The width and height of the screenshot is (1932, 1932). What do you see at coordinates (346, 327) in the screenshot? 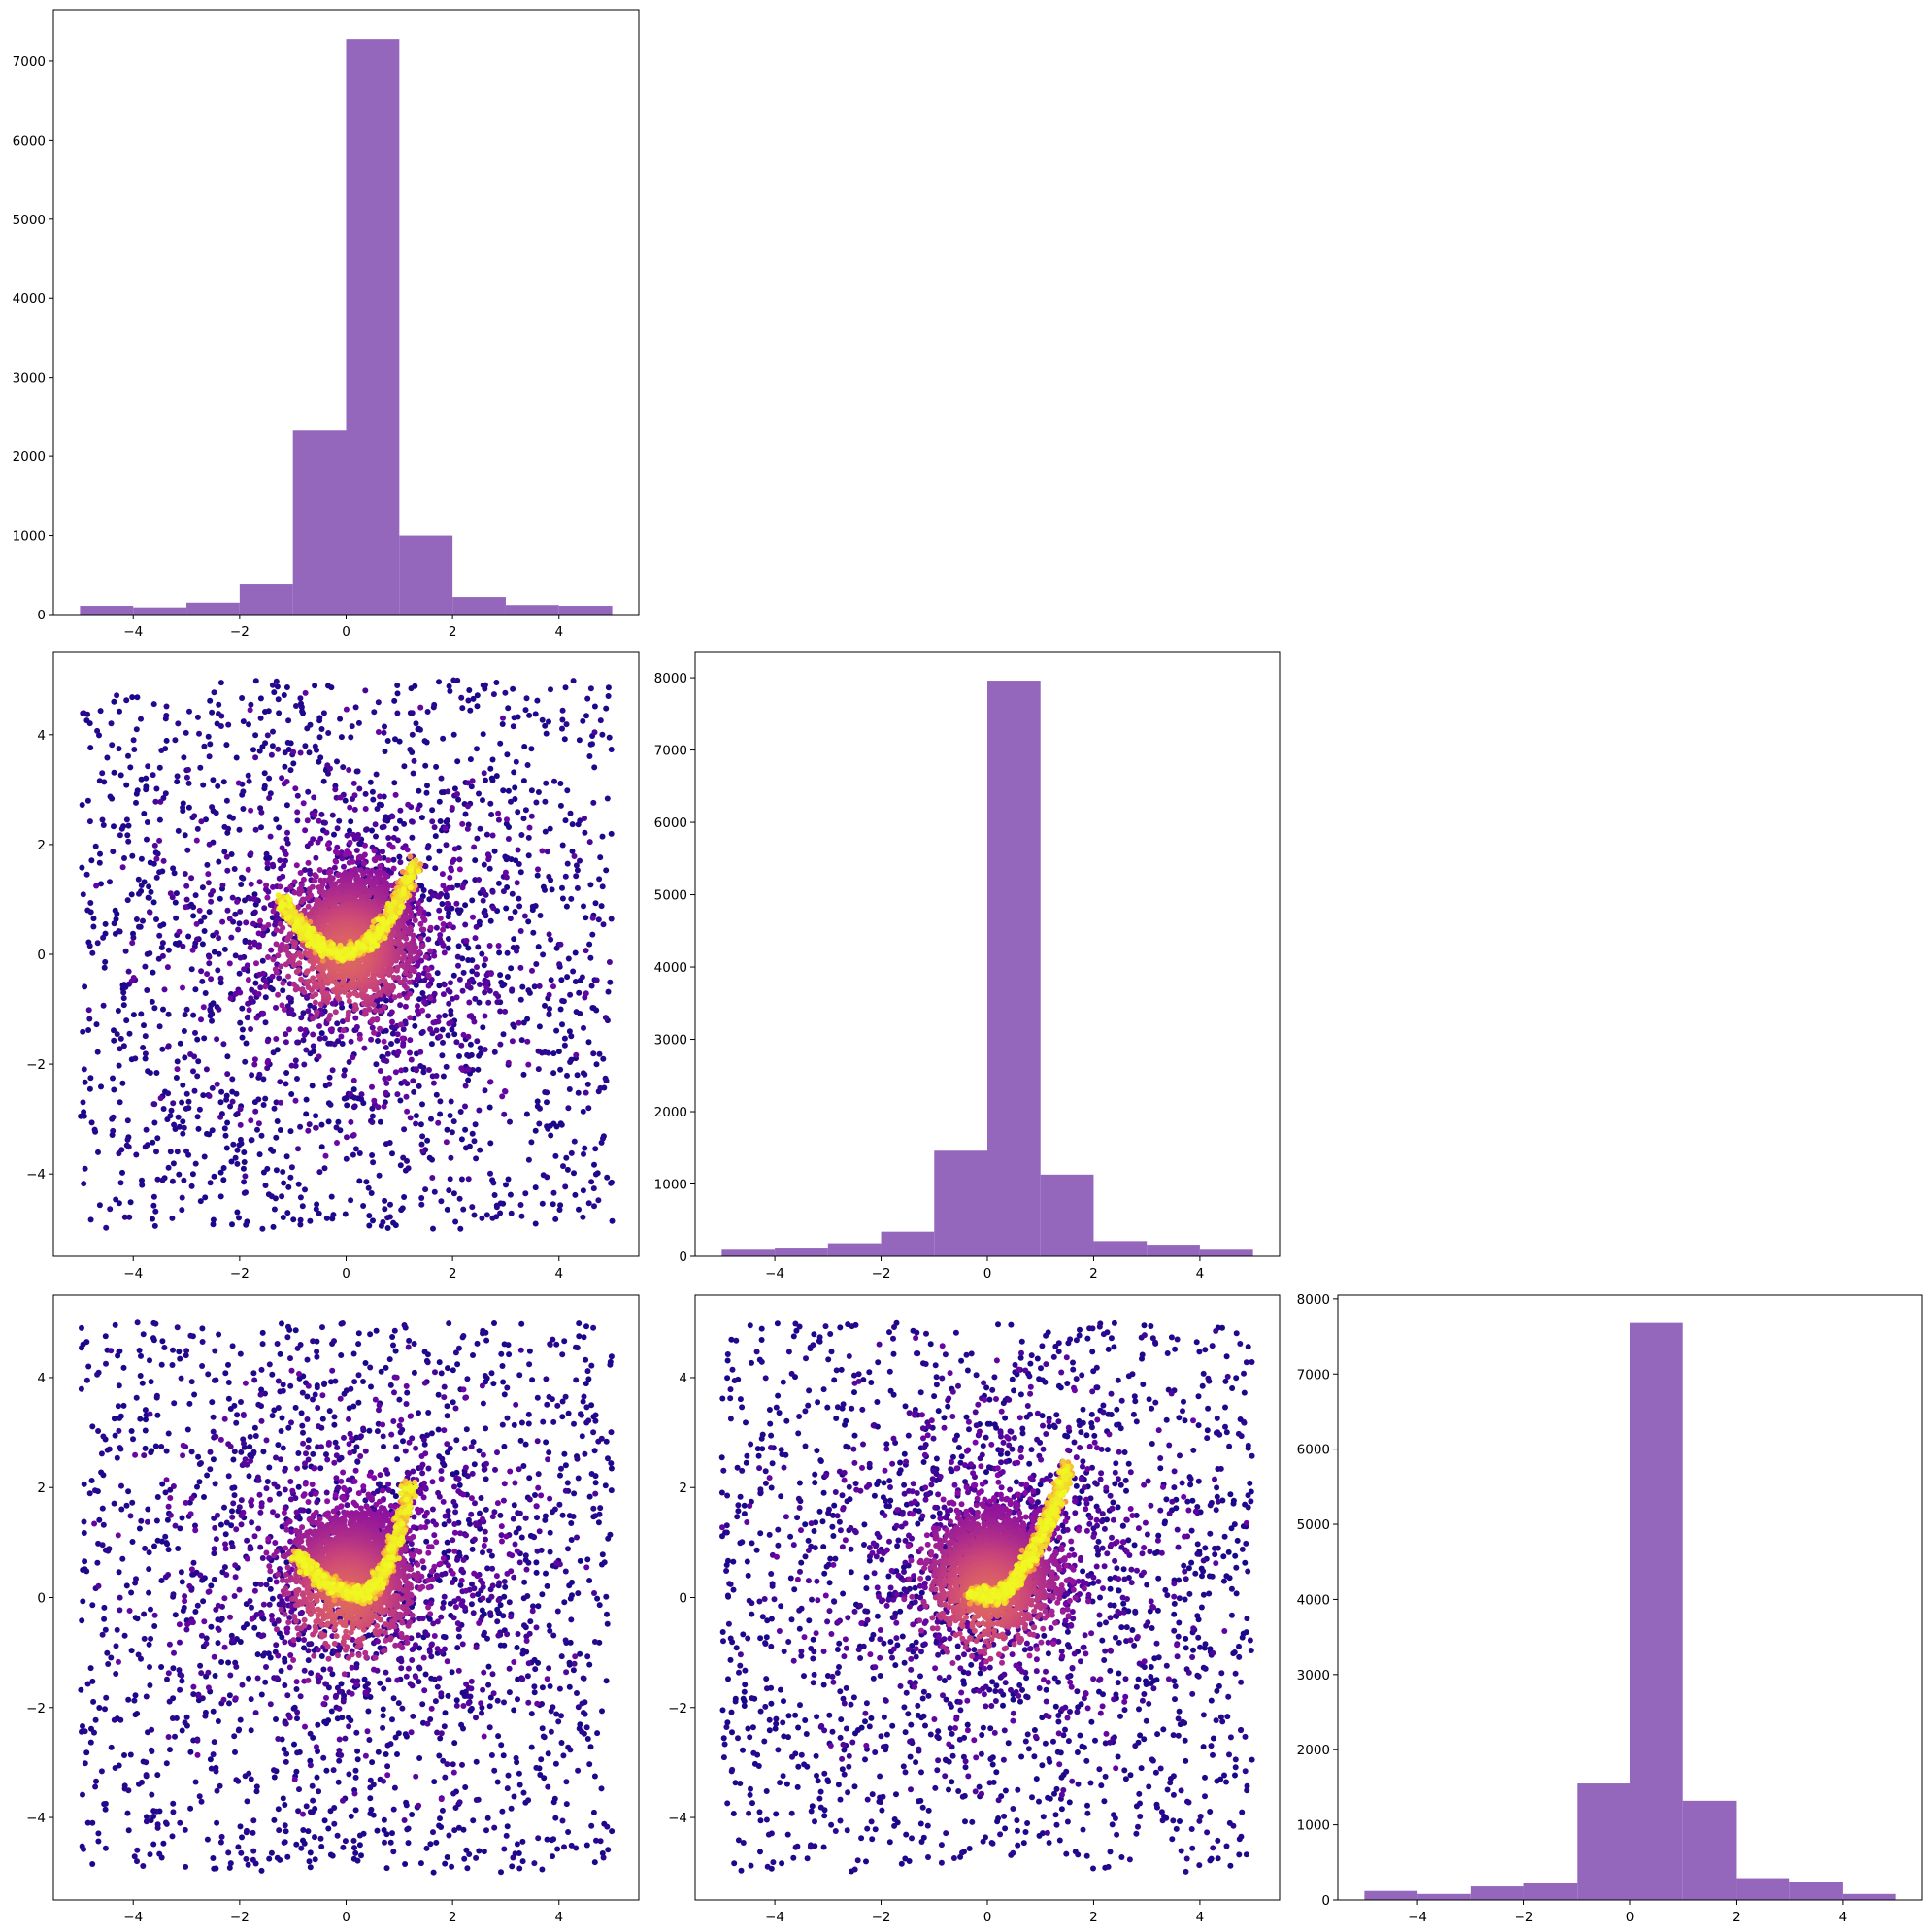
I see `histogram-bars` at bounding box center [346, 327].